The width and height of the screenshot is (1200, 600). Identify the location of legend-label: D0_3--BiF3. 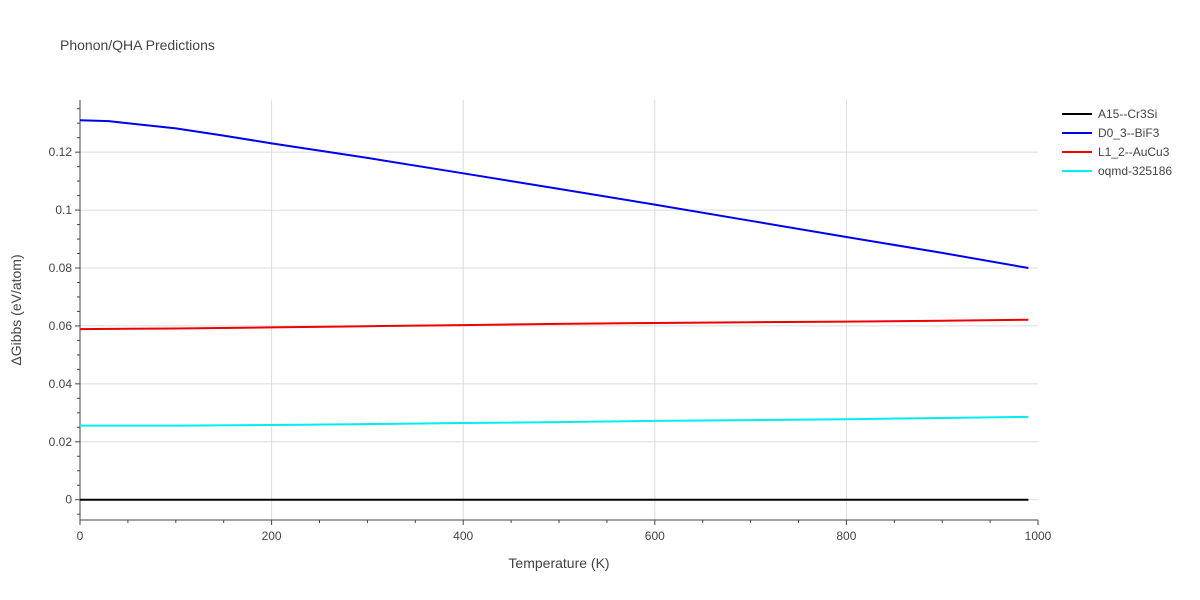
(1129, 133).